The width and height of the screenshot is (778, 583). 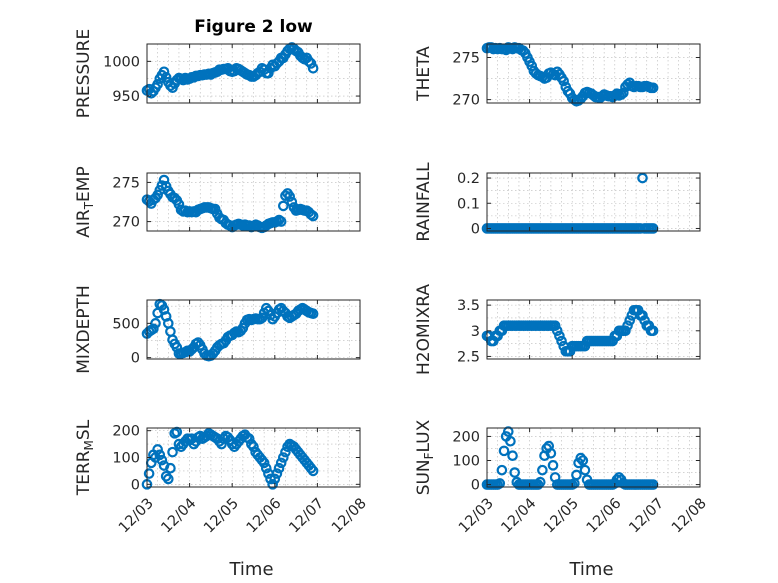 I want to click on y-tick-label: 200, so click(x=126, y=432).